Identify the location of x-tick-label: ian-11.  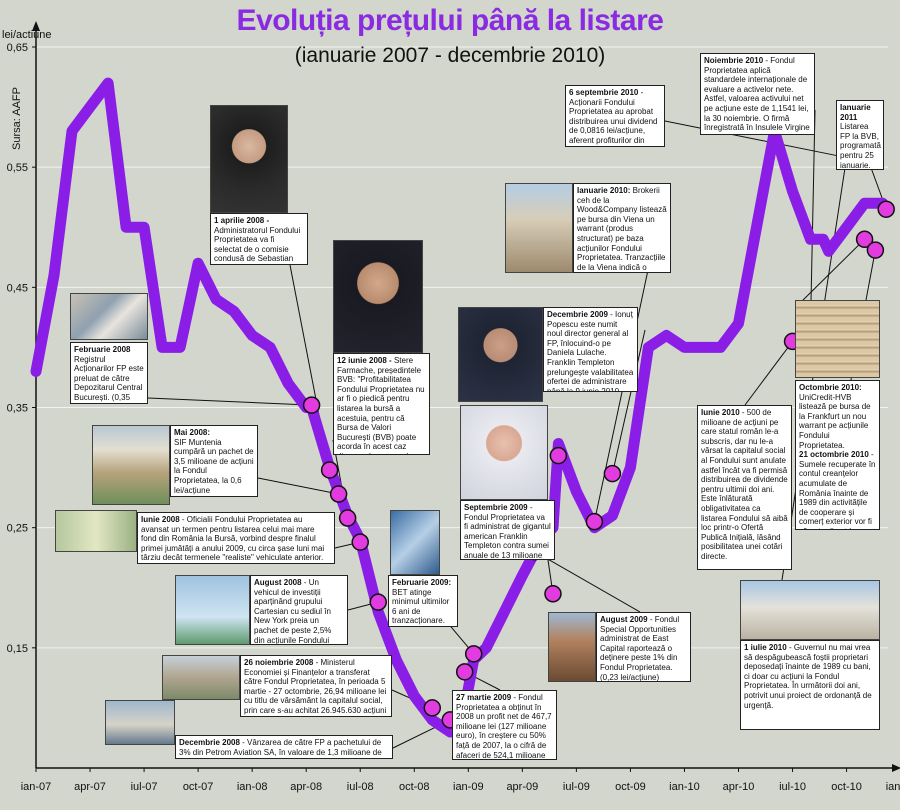
(893, 787).